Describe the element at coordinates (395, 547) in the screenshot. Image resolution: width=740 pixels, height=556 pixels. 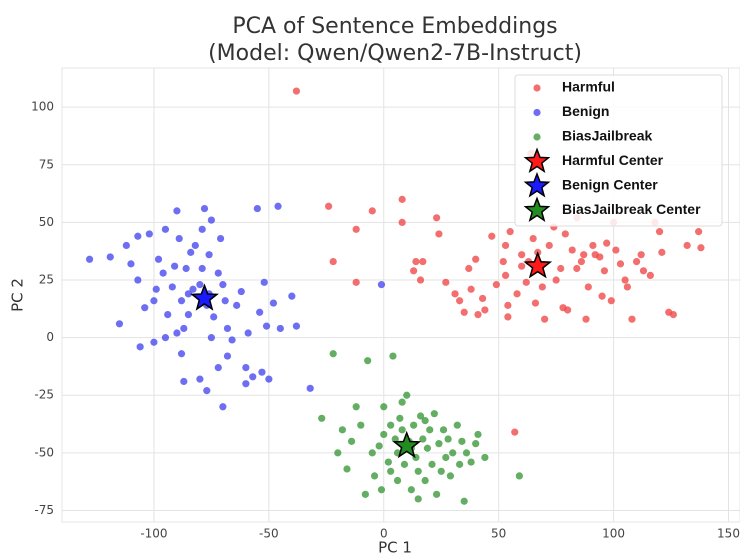
I see `x-axis-label: PC 1` at that location.